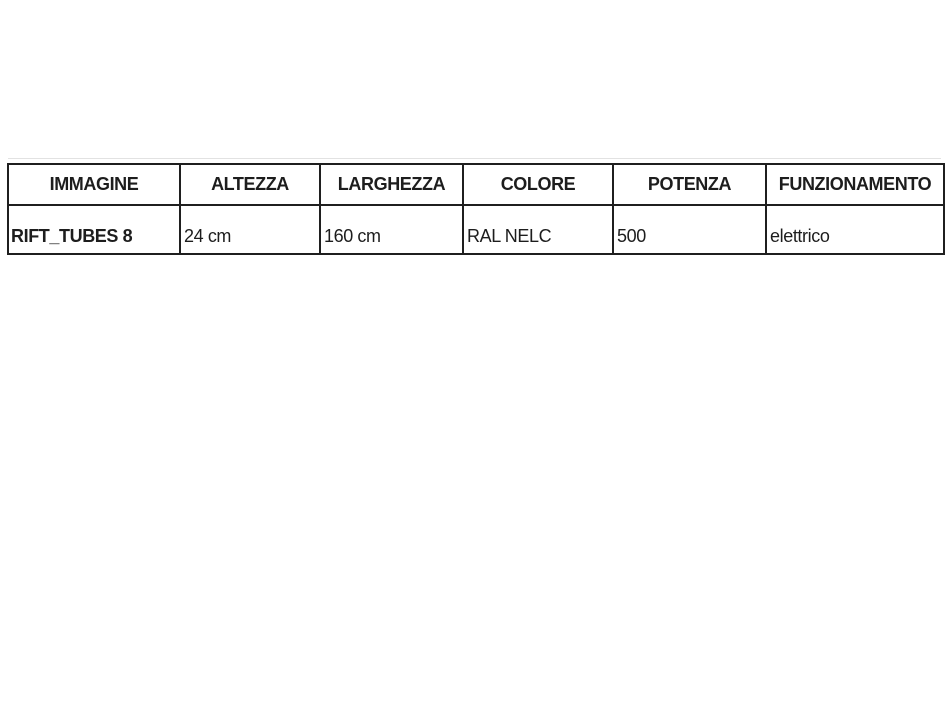 The width and height of the screenshot is (950, 711). What do you see at coordinates (474, 158) in the screenshot?
I see `scan-artifact-line` at bounding box center [474, 158].